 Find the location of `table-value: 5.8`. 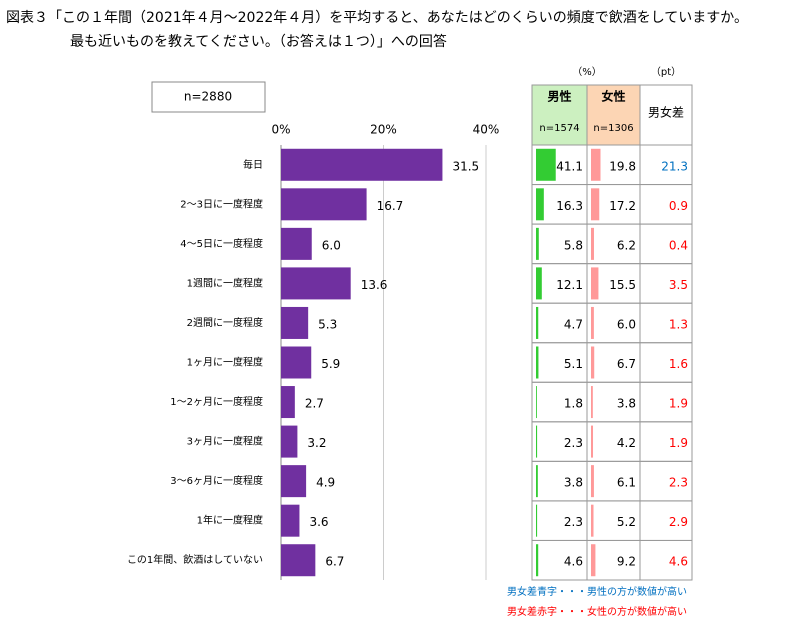

table-value: 5.8 is located at coordinates (573, 245).